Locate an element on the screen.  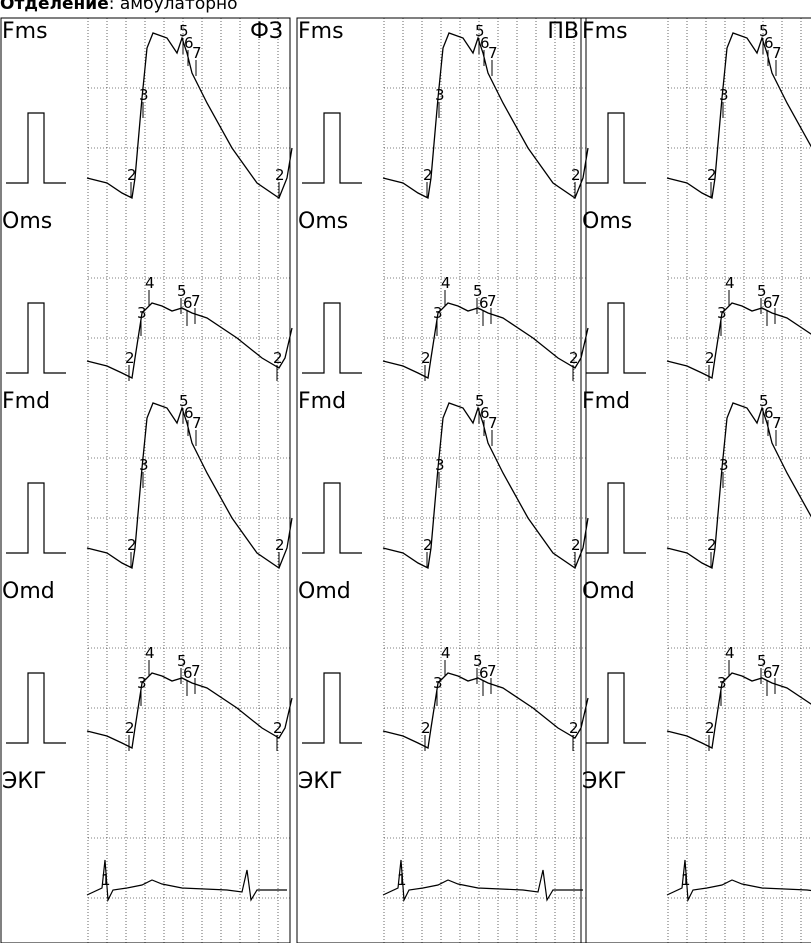
header-value: : амбулаторно is located at coordinates (173, 7).